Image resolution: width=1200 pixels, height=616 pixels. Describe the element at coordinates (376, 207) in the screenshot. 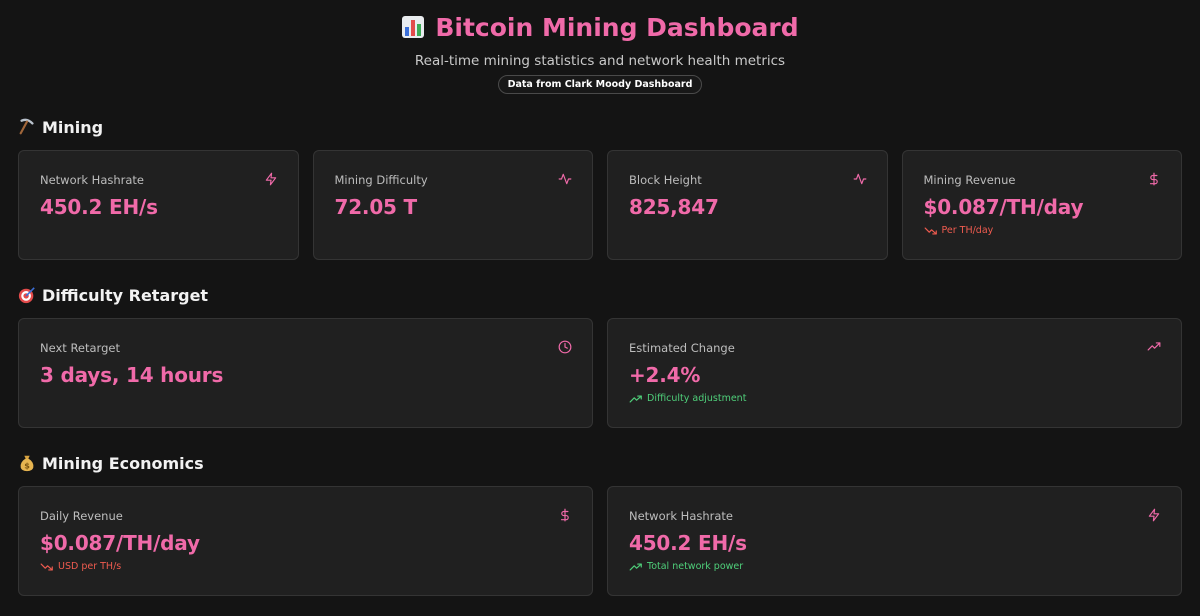

I see `card-value: 72.05 T` at that location.